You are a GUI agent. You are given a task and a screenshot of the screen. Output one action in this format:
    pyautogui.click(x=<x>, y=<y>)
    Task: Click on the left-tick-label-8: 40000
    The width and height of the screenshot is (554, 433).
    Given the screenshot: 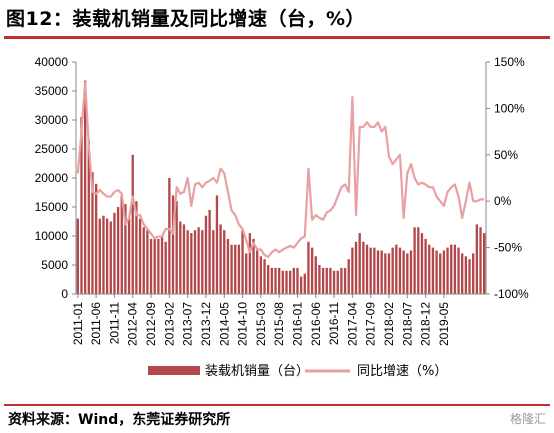 What is the action you would take?
    pyautogui.click(x=52, y=62)
    